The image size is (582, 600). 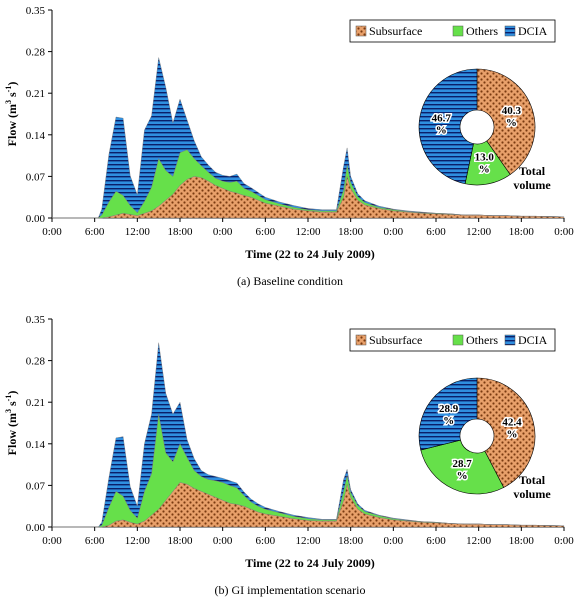 What do you see at coordinates (463, 470) in the screenshot?
I see `pie-label-others: 28.7%` at bounding box center [463, 470].